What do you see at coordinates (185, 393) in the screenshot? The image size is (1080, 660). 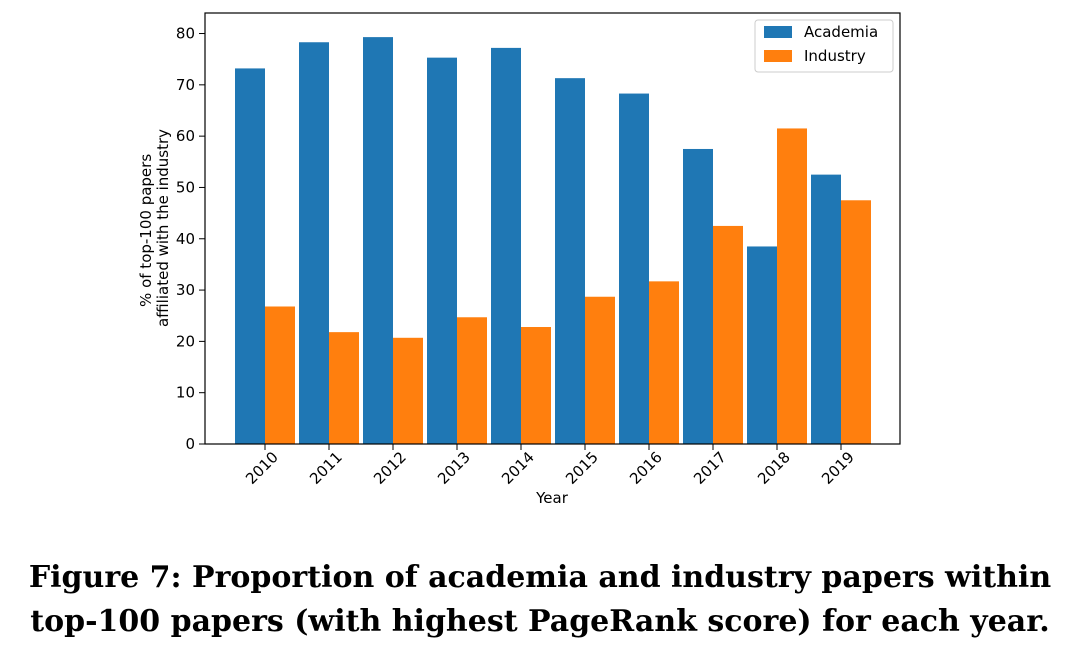 I see `y-tick-label-10: 10` at bounding box center [185, 393].